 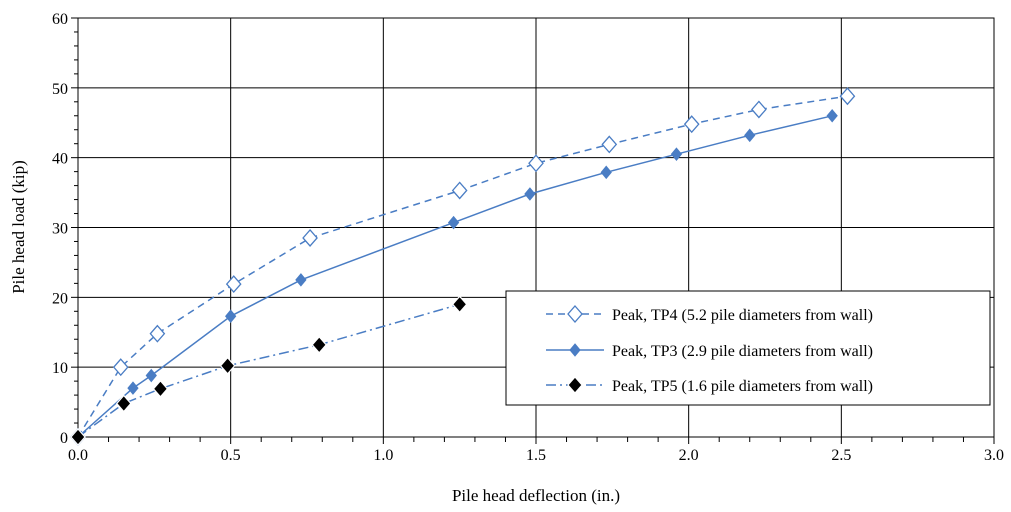 What do you see at coordinates (742, 315) in the screenshot?
I see `legend-label: Peak, TP4 (5.2 pile diameters from wall)` at bounding box center [742, 315].